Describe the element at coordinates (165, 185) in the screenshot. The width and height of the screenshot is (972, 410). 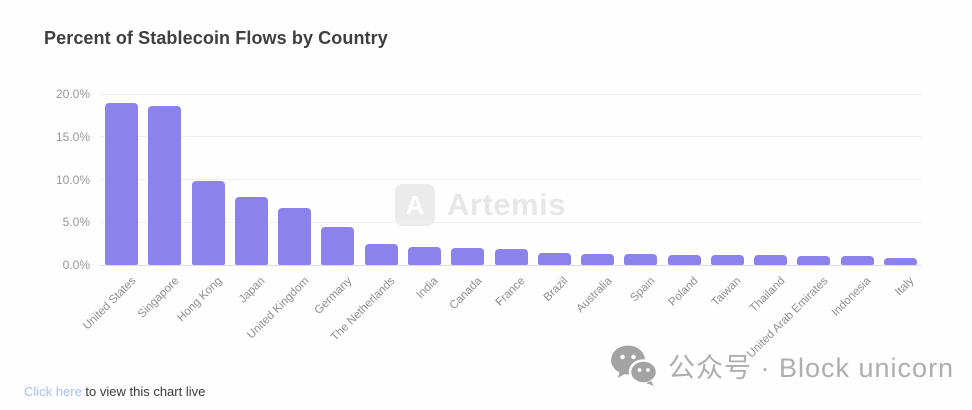
I see `bar-singapore` at that location.